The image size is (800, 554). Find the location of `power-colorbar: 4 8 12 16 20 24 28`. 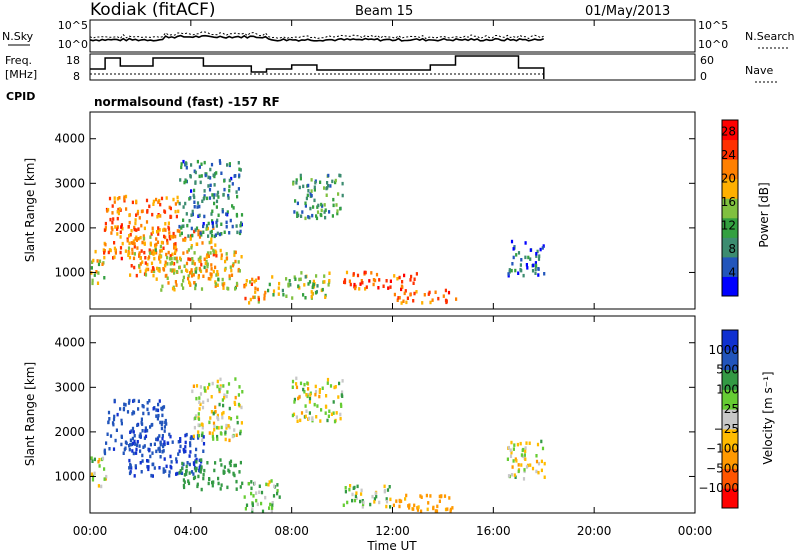

power-colorbar: 4 8 12 16 20 24 28 is located at coordinates (730, 208).